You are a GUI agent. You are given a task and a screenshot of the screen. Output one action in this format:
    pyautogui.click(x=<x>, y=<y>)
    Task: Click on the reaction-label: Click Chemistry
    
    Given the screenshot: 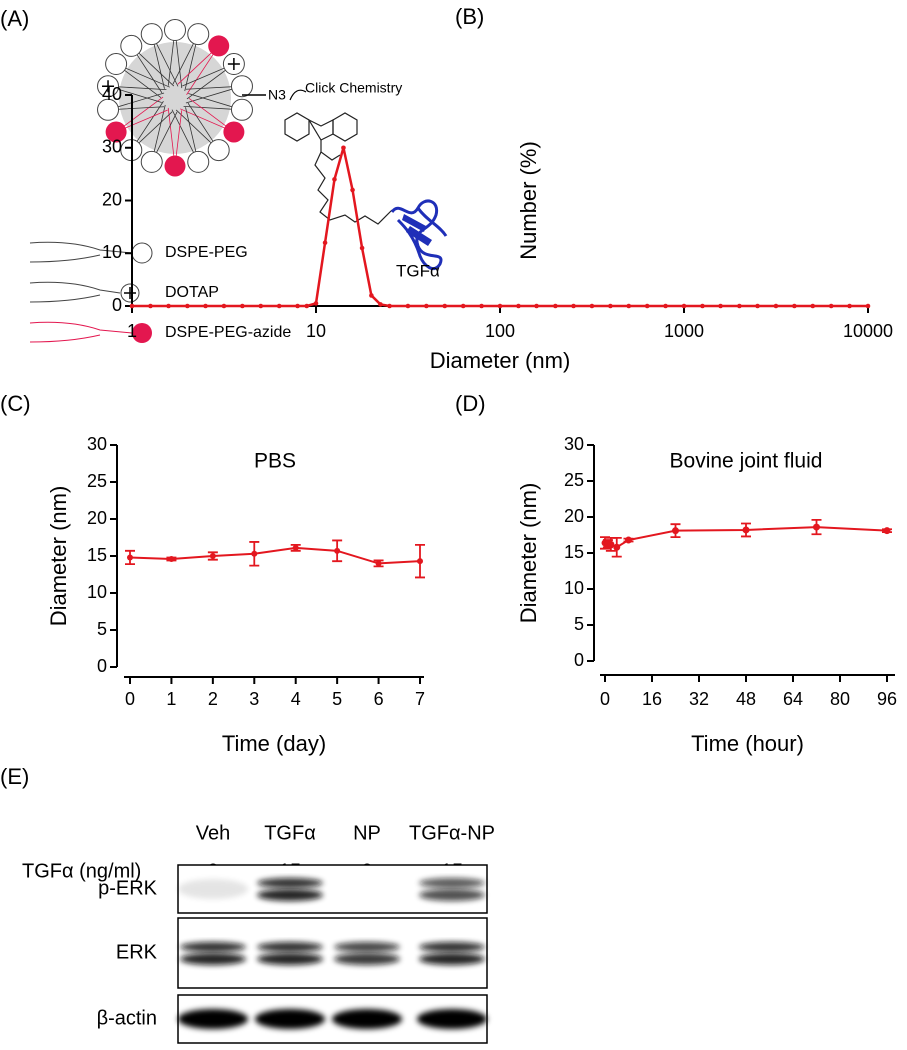 What is the action you would take?
    pyautogui.click(x=353, y=88)
    